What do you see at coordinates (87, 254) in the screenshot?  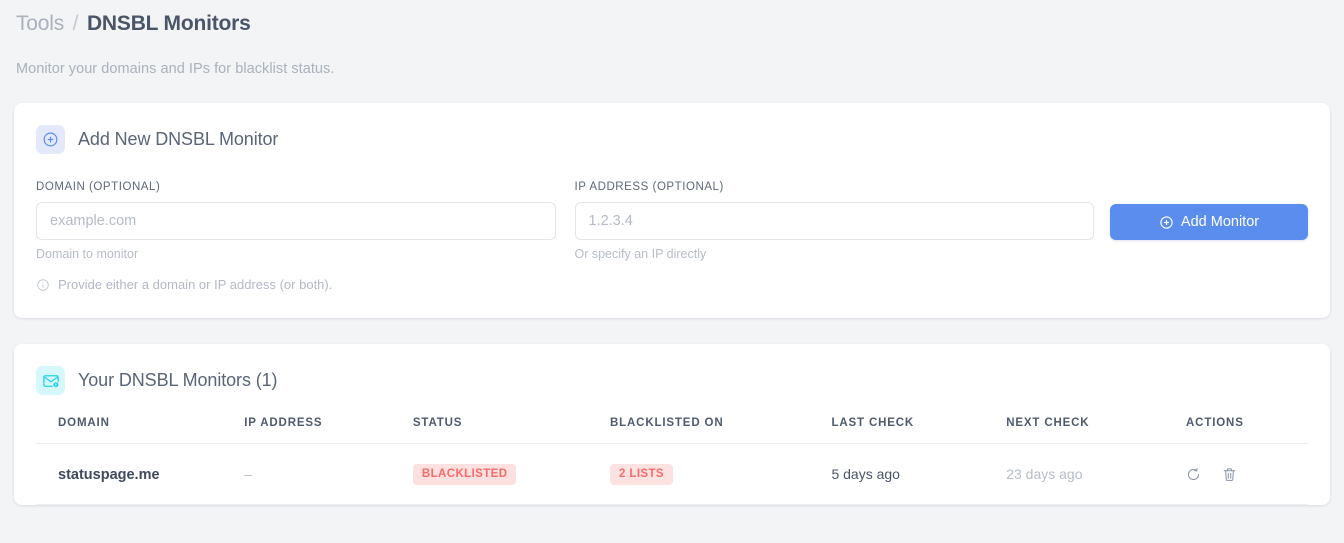 I see `domain-field-hint: Domain to monitor` at bounding box center [87, 254].